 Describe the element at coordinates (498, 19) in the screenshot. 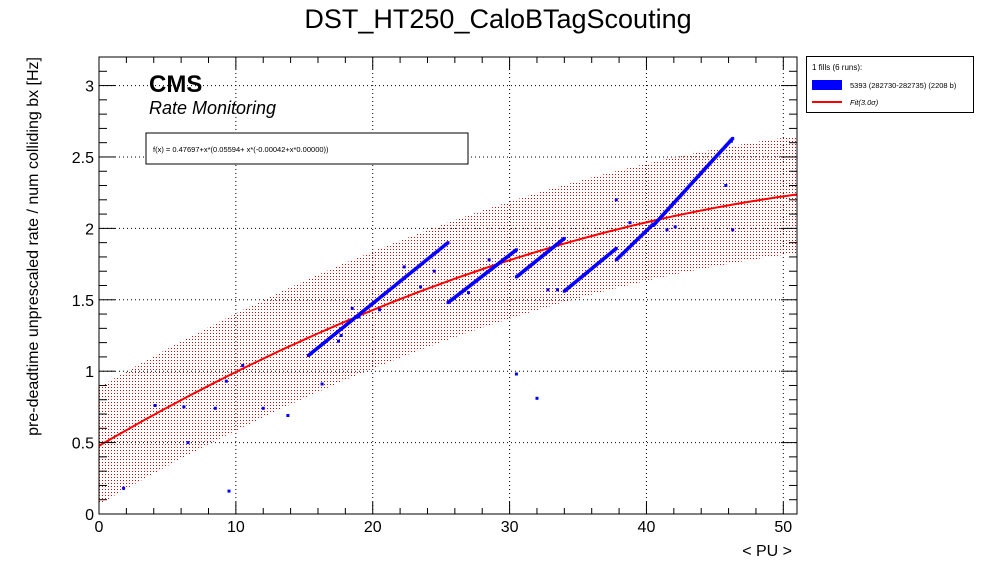

I see `chart-title: DST_HT250_CaloBTagScouting` at that location.